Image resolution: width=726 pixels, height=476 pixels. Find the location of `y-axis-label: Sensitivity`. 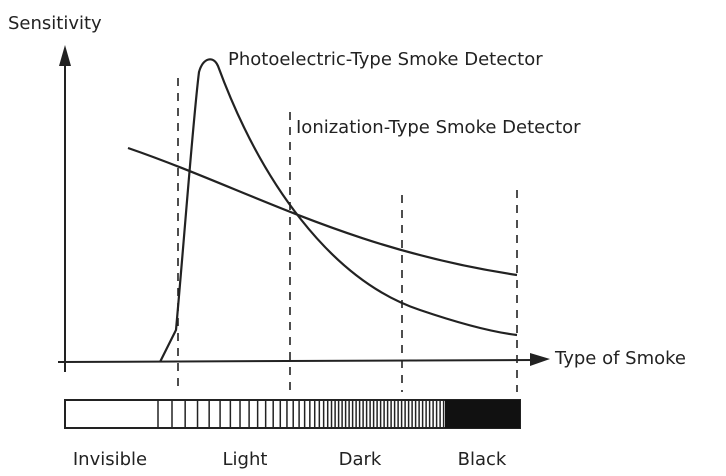

y-axis-label: Sensitivity is located at coordinates (55, 23).